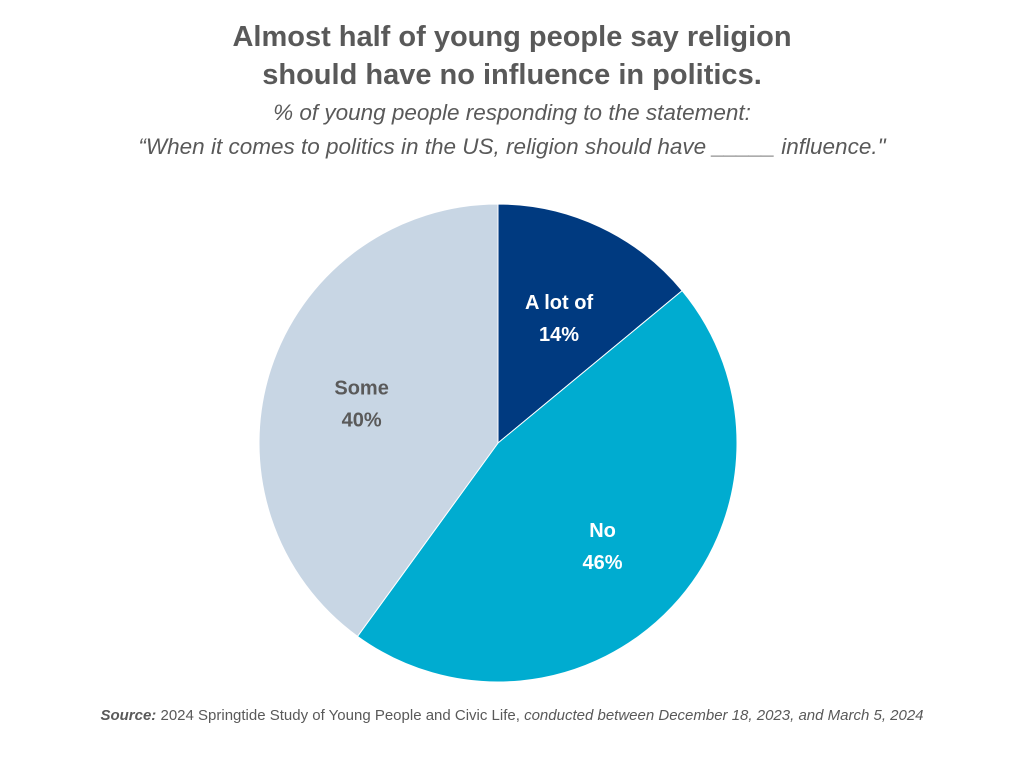 The height and width of the screenshot is (762, 1024). What do you see at coordinates (603, 563) in the screenshot?
I see `pie-value-no: 46%` at bounding box center [603, 563].